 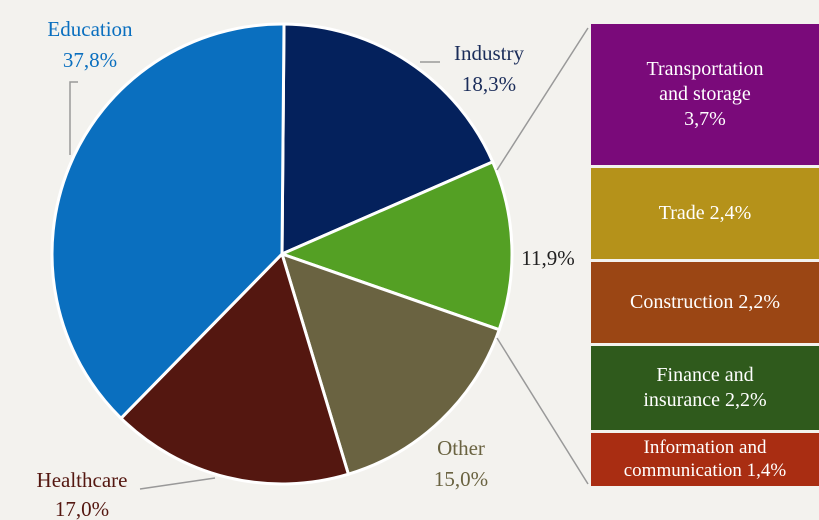 What do you see at coordinates (705, 400) in the screenshot?
I see `breakdown-finance-line2: insurance 2,2%` at bounding box center [705, 400].